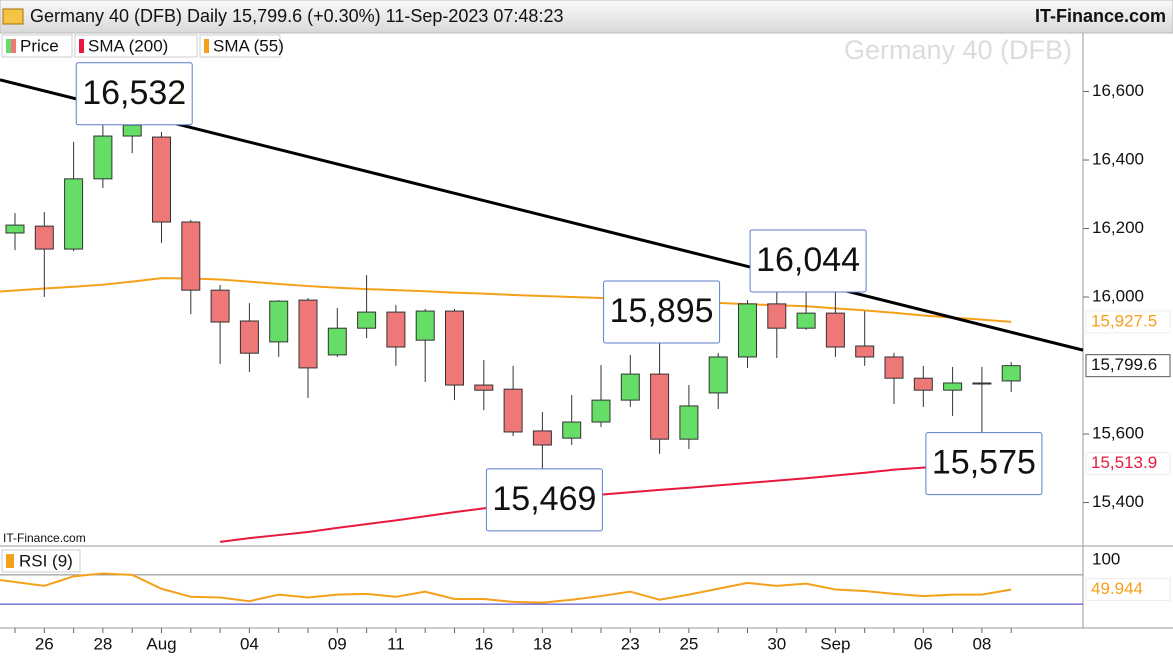 The image size is (1173, 660). What do you see at coordinates (1117, 588) in the screenshot?
I see `last-value-label: 49.944` at bounding box center [1117, 588].